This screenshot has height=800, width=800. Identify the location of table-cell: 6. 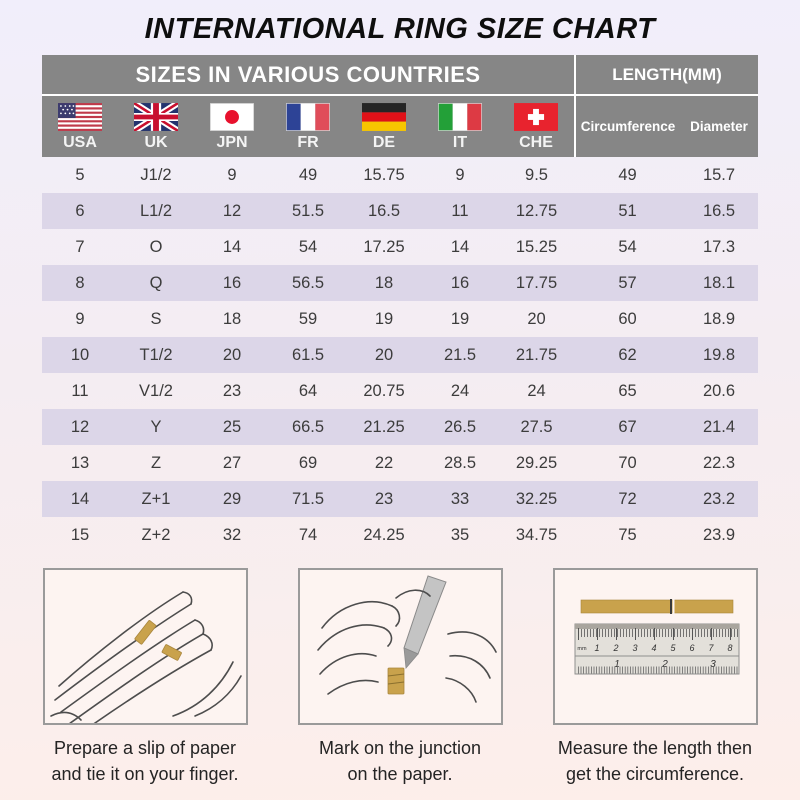
(80, 211).